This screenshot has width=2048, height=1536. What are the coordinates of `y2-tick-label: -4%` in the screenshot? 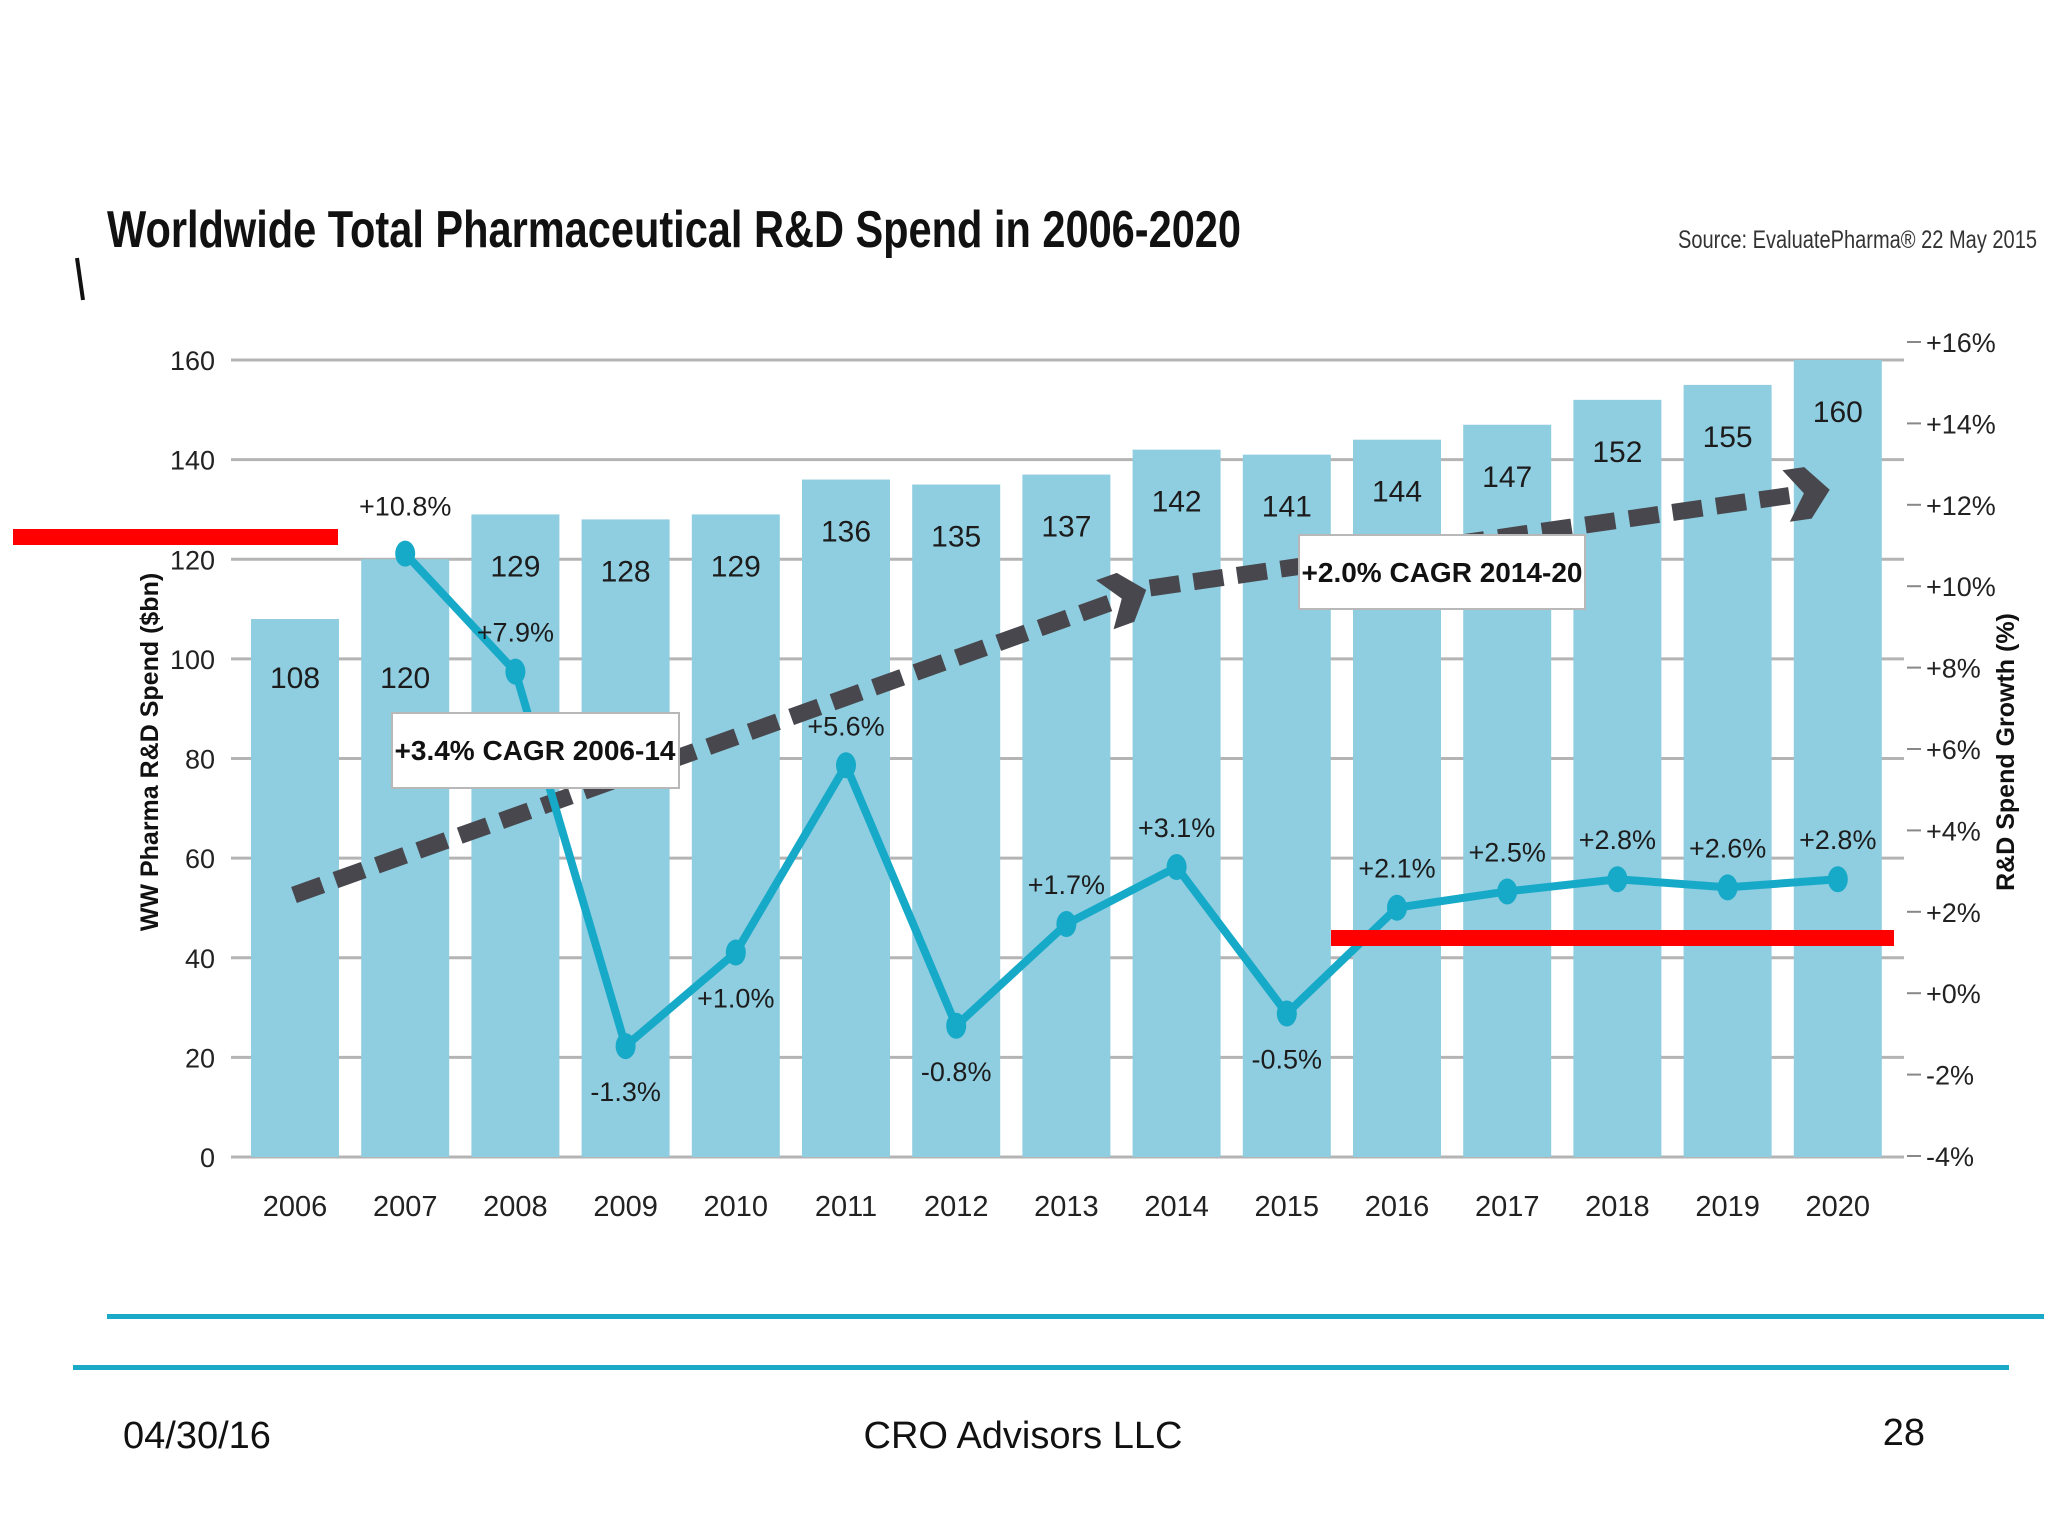 It's located at (1950, 1157).